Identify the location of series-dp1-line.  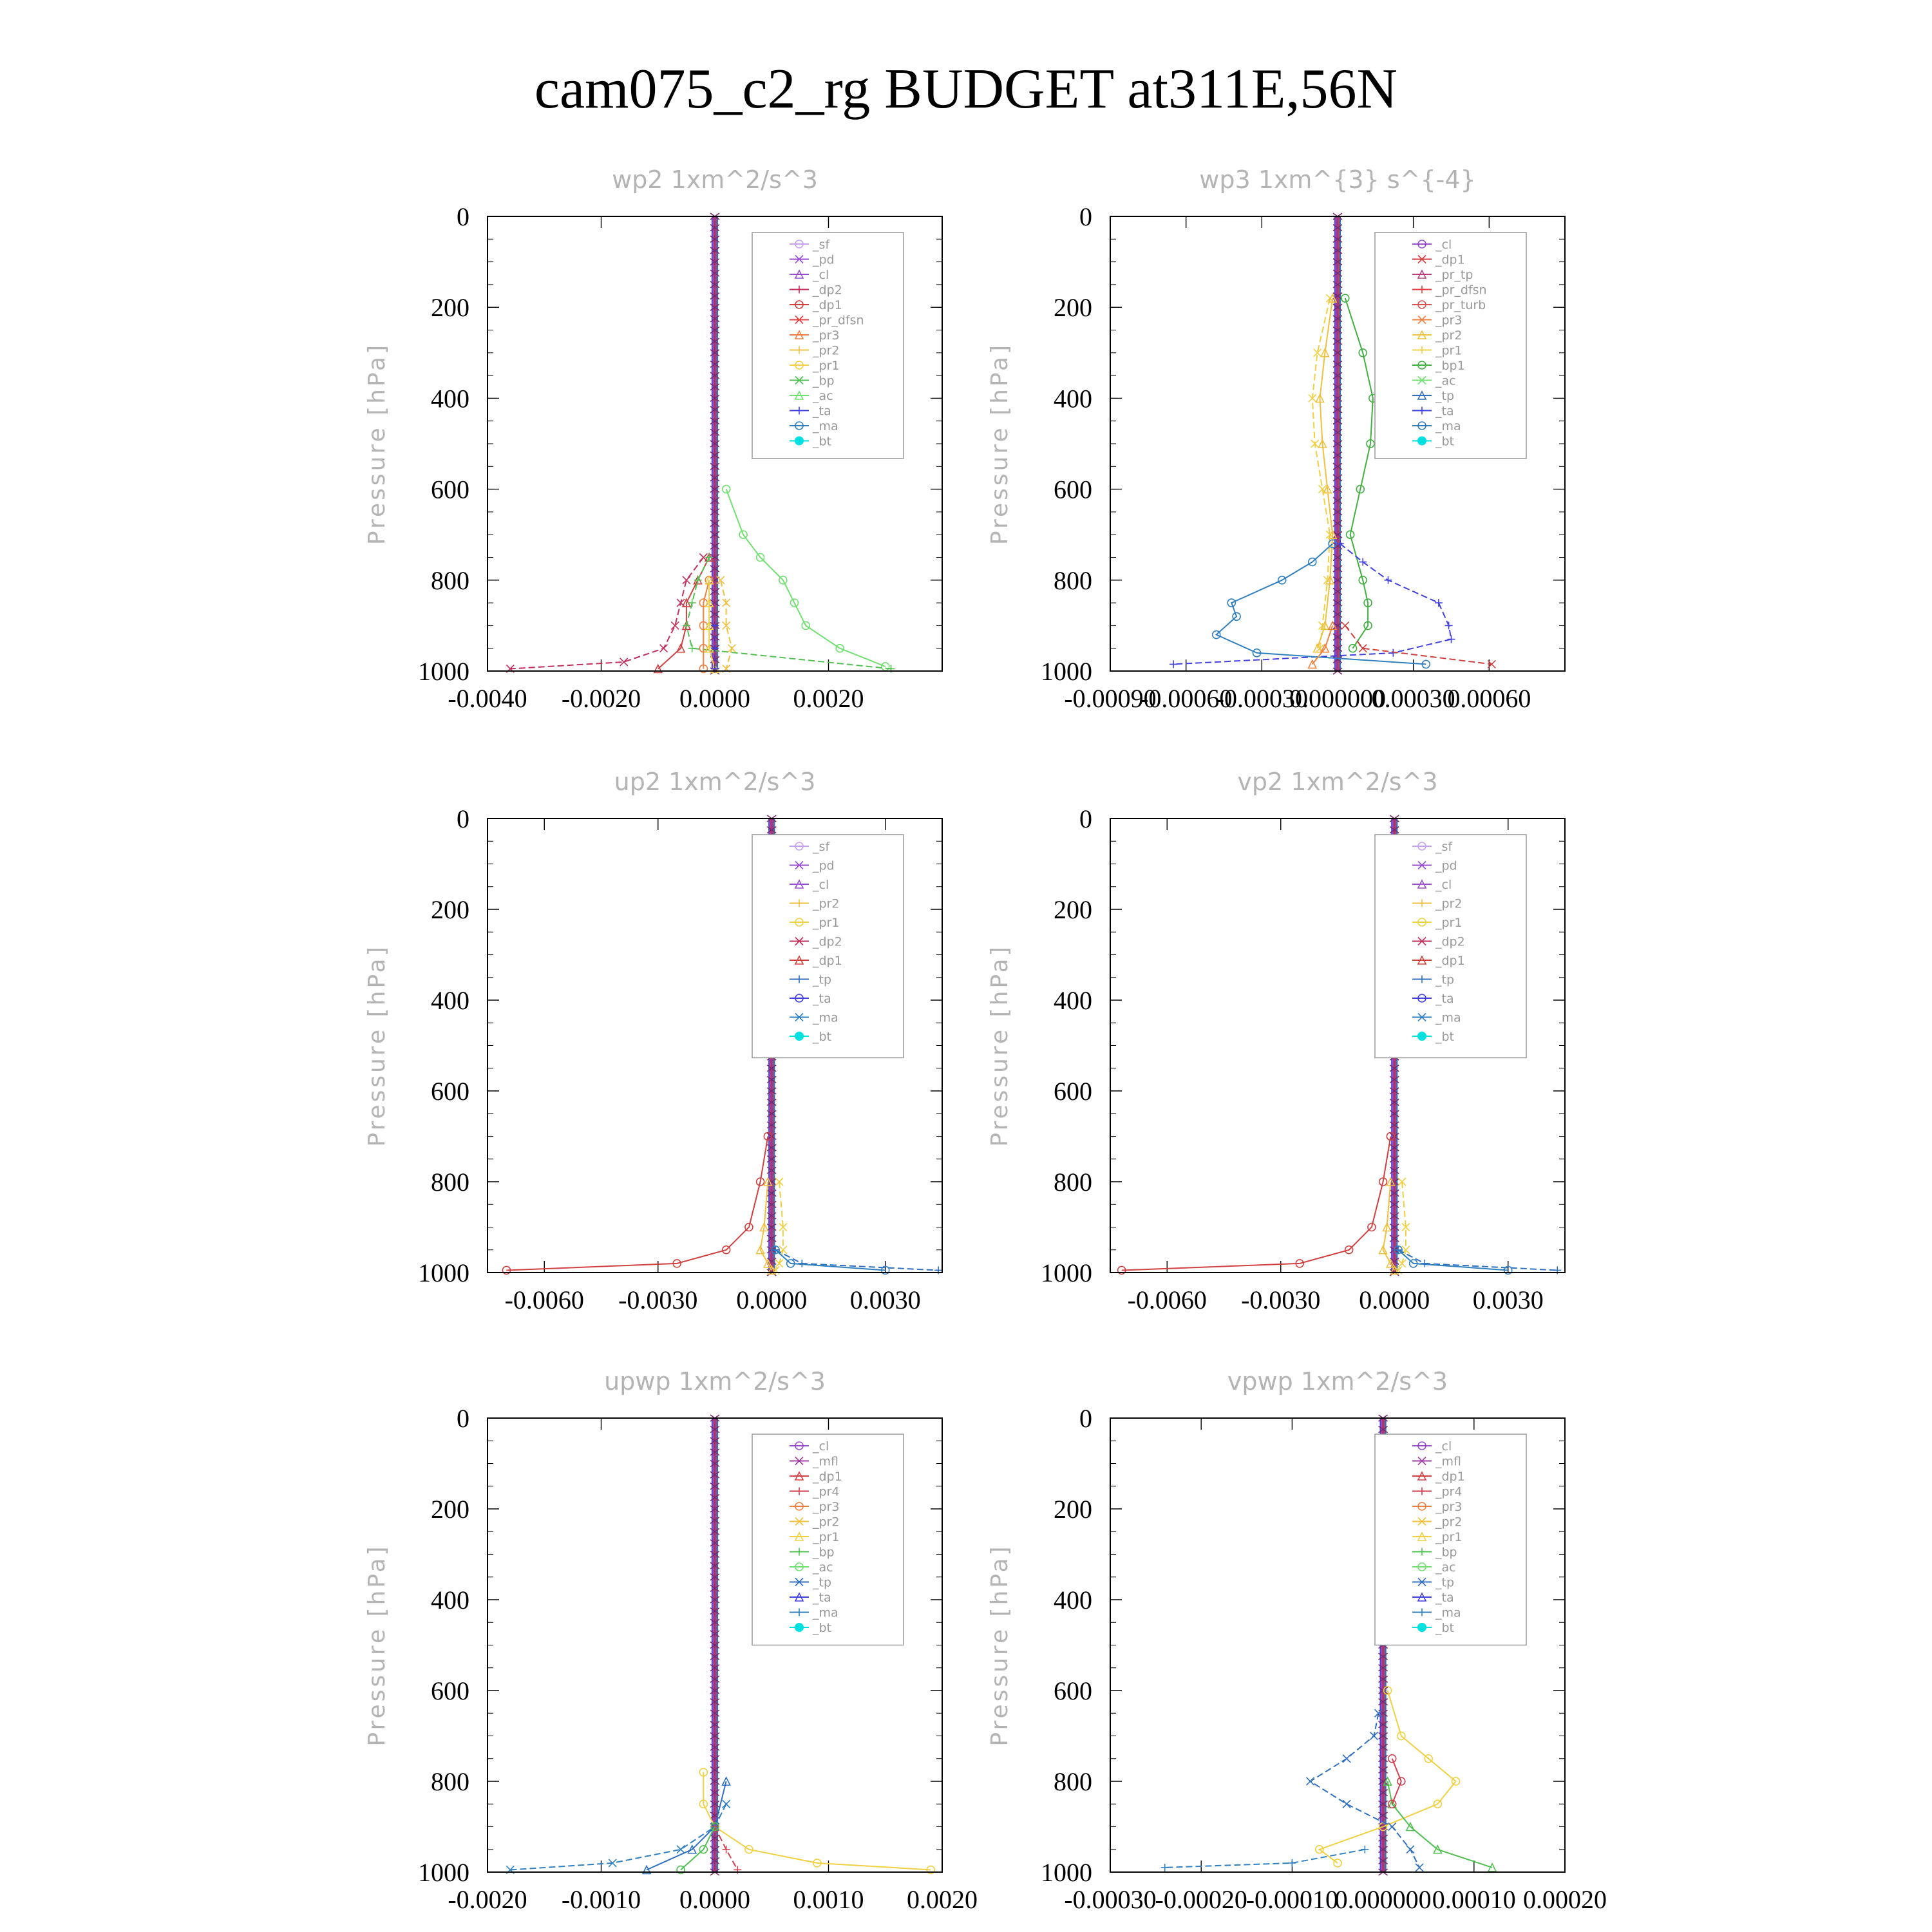
(1418, 645).